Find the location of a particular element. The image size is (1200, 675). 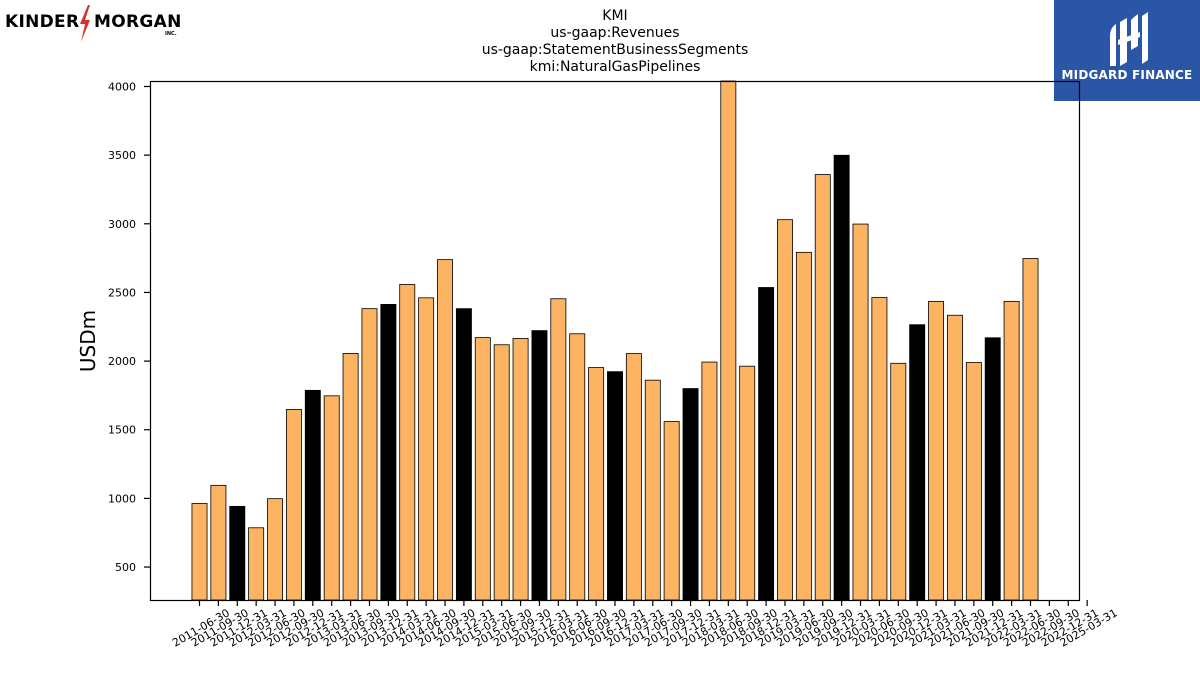

midgard-finance-logo-text: MIDGARD FINANCE is located at coordinates (1127, 75).